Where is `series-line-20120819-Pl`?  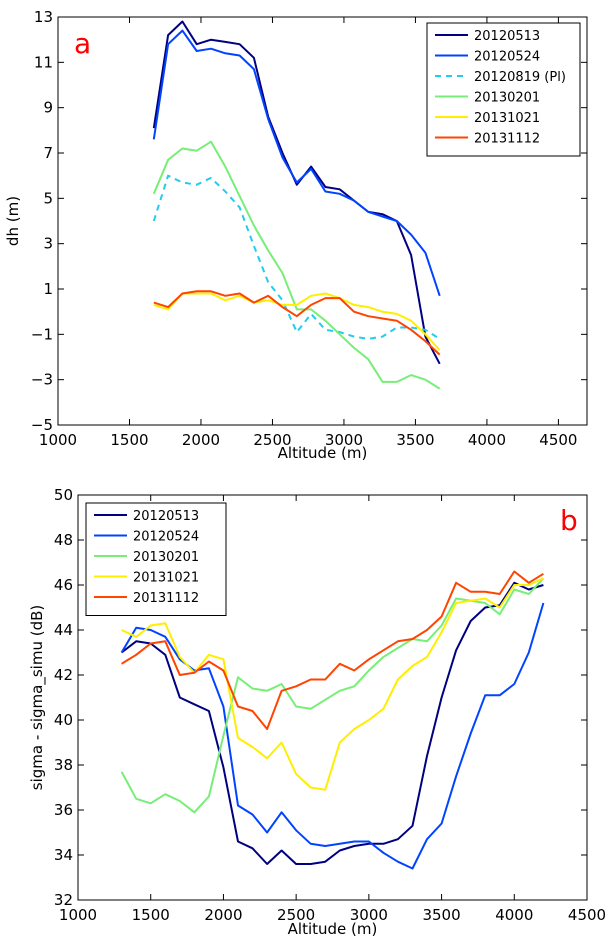 series-line-20120819-Pl is located at coordinates (296, 257).